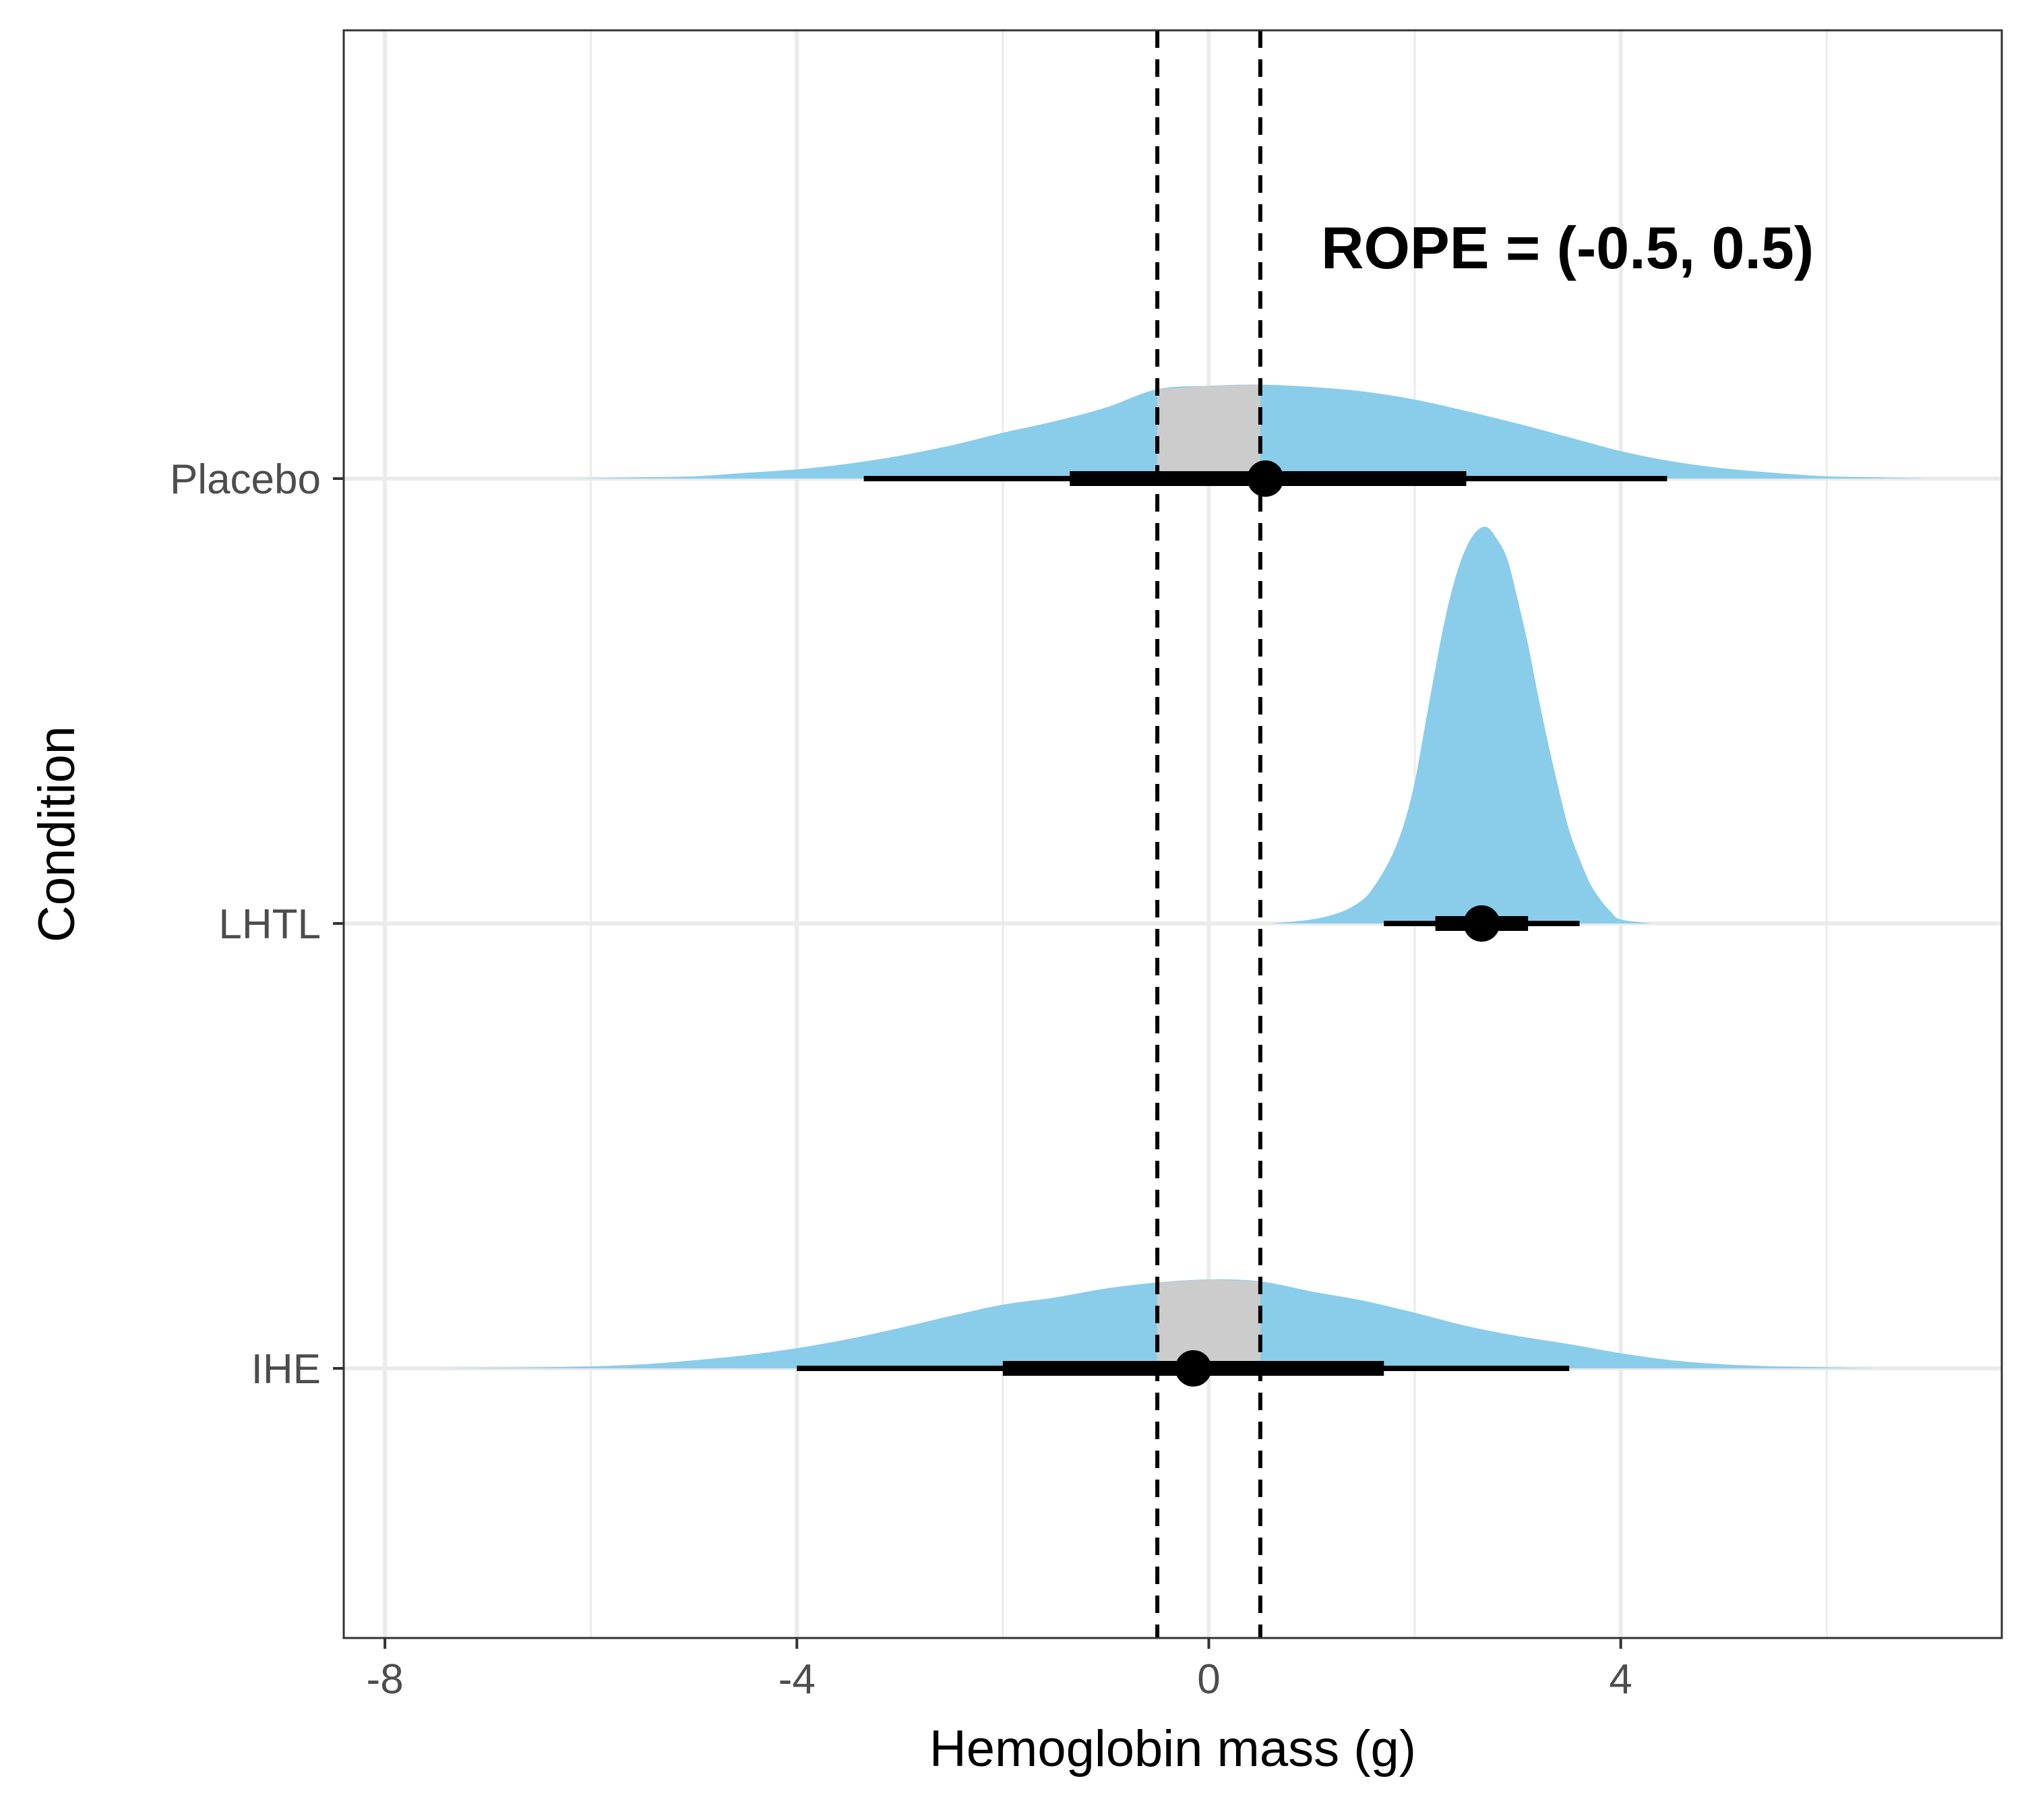  I want to click on x-tick-label: 0, so click(1208, 1679).